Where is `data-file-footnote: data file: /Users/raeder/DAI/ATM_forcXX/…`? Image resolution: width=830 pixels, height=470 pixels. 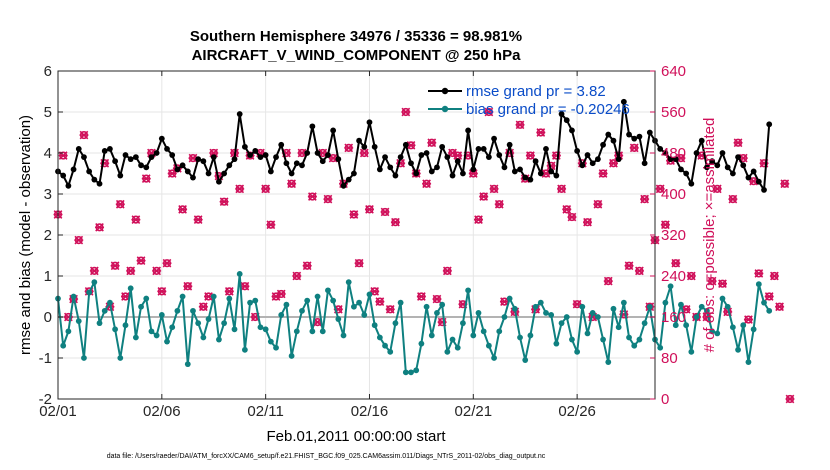
data-file-footnote: data file: /Users/raeder/DAI/ATM_forcXX/… is located at coordinates (326, 456).